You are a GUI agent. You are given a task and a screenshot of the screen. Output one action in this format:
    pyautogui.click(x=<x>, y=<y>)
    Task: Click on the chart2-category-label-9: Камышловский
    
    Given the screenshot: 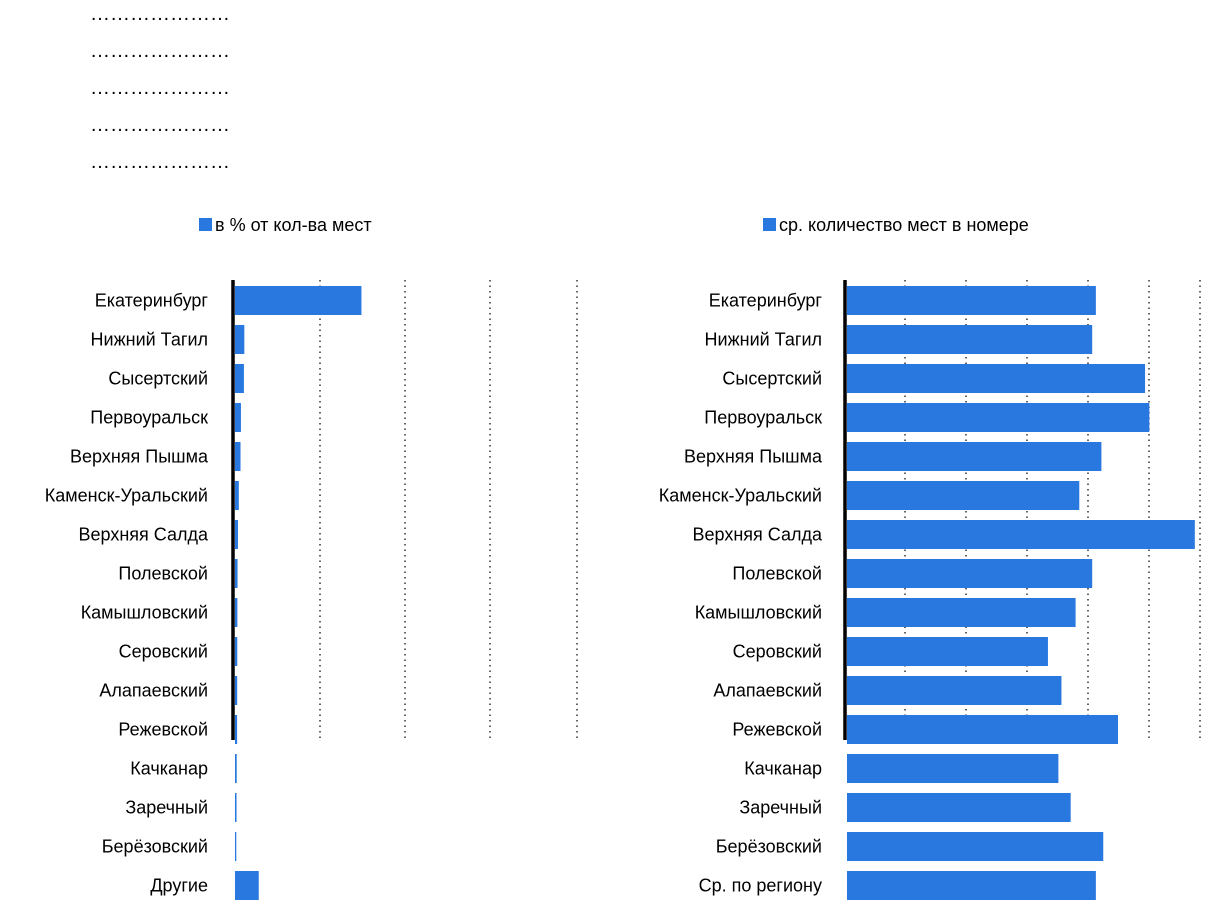 What is the action you would take?
    pyautogui.click(x=758, y=613)
    